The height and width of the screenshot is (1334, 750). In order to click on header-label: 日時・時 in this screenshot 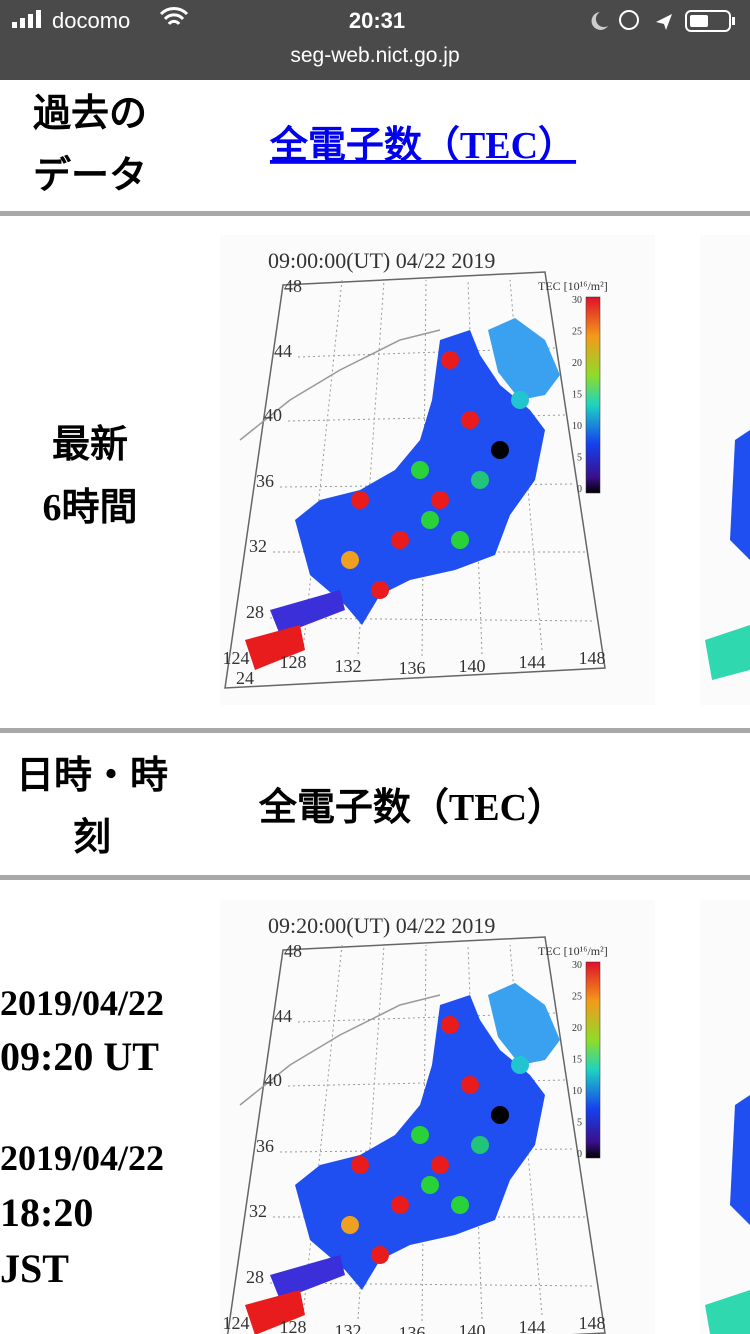, I will do `click(92, 776)`.